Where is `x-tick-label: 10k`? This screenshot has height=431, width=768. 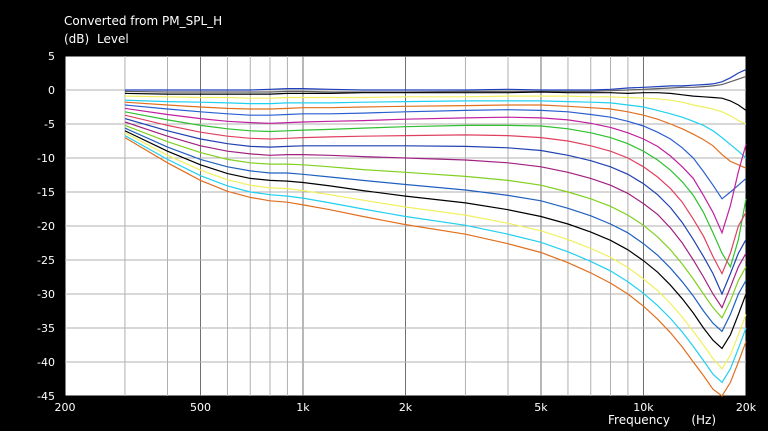 x-tick-label: 10k is located at coordinates (643, 407).